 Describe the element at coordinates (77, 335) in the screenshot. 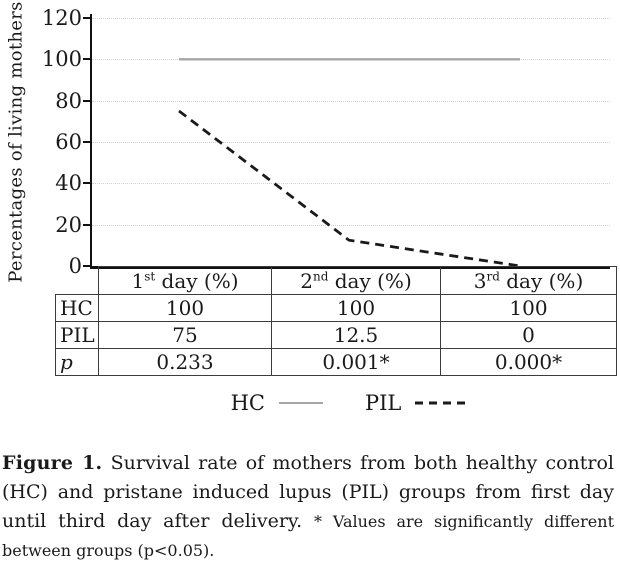

I see `row-label-pil: PIL` at that location.